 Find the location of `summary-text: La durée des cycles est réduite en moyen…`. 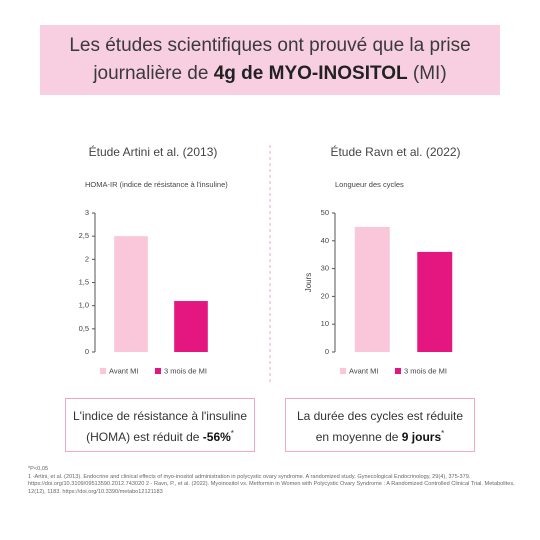

summary-text: La durée des cycles est réduite en moyen… is located at coordinates (380, 426).